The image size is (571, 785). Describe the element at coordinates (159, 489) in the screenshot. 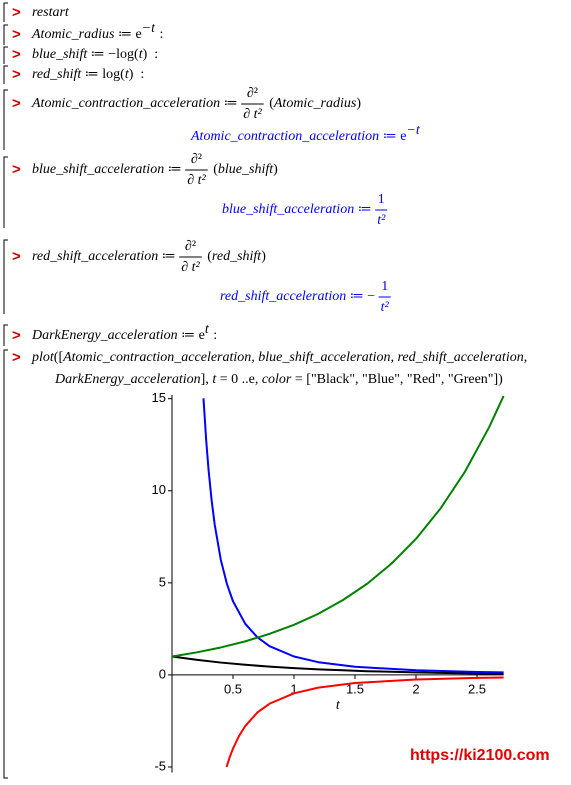

I see `y-tick-label: 10` at that location.